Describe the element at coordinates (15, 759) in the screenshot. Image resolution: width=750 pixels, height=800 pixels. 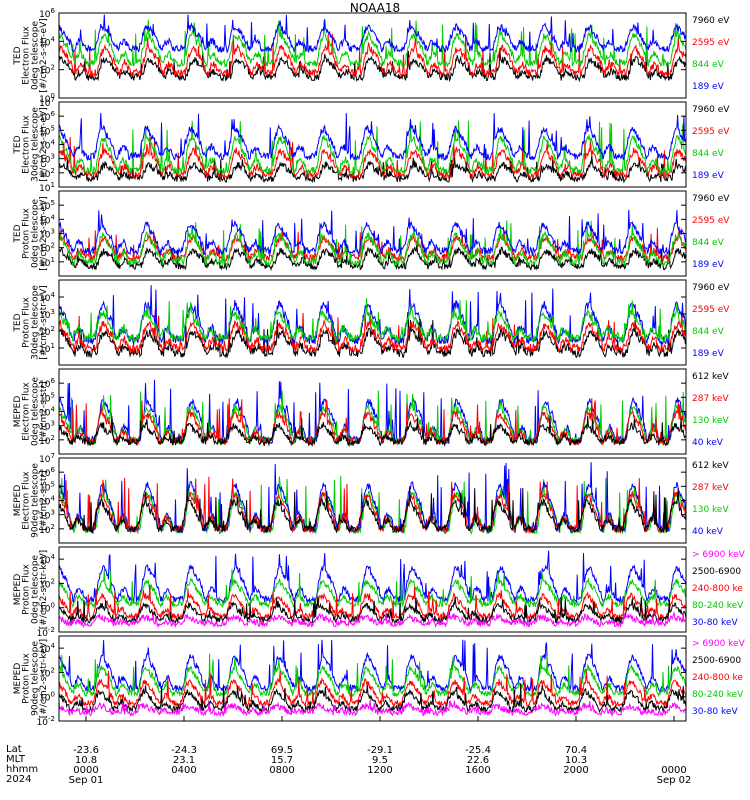
I see `mlt-row-label: MLT` at that location.